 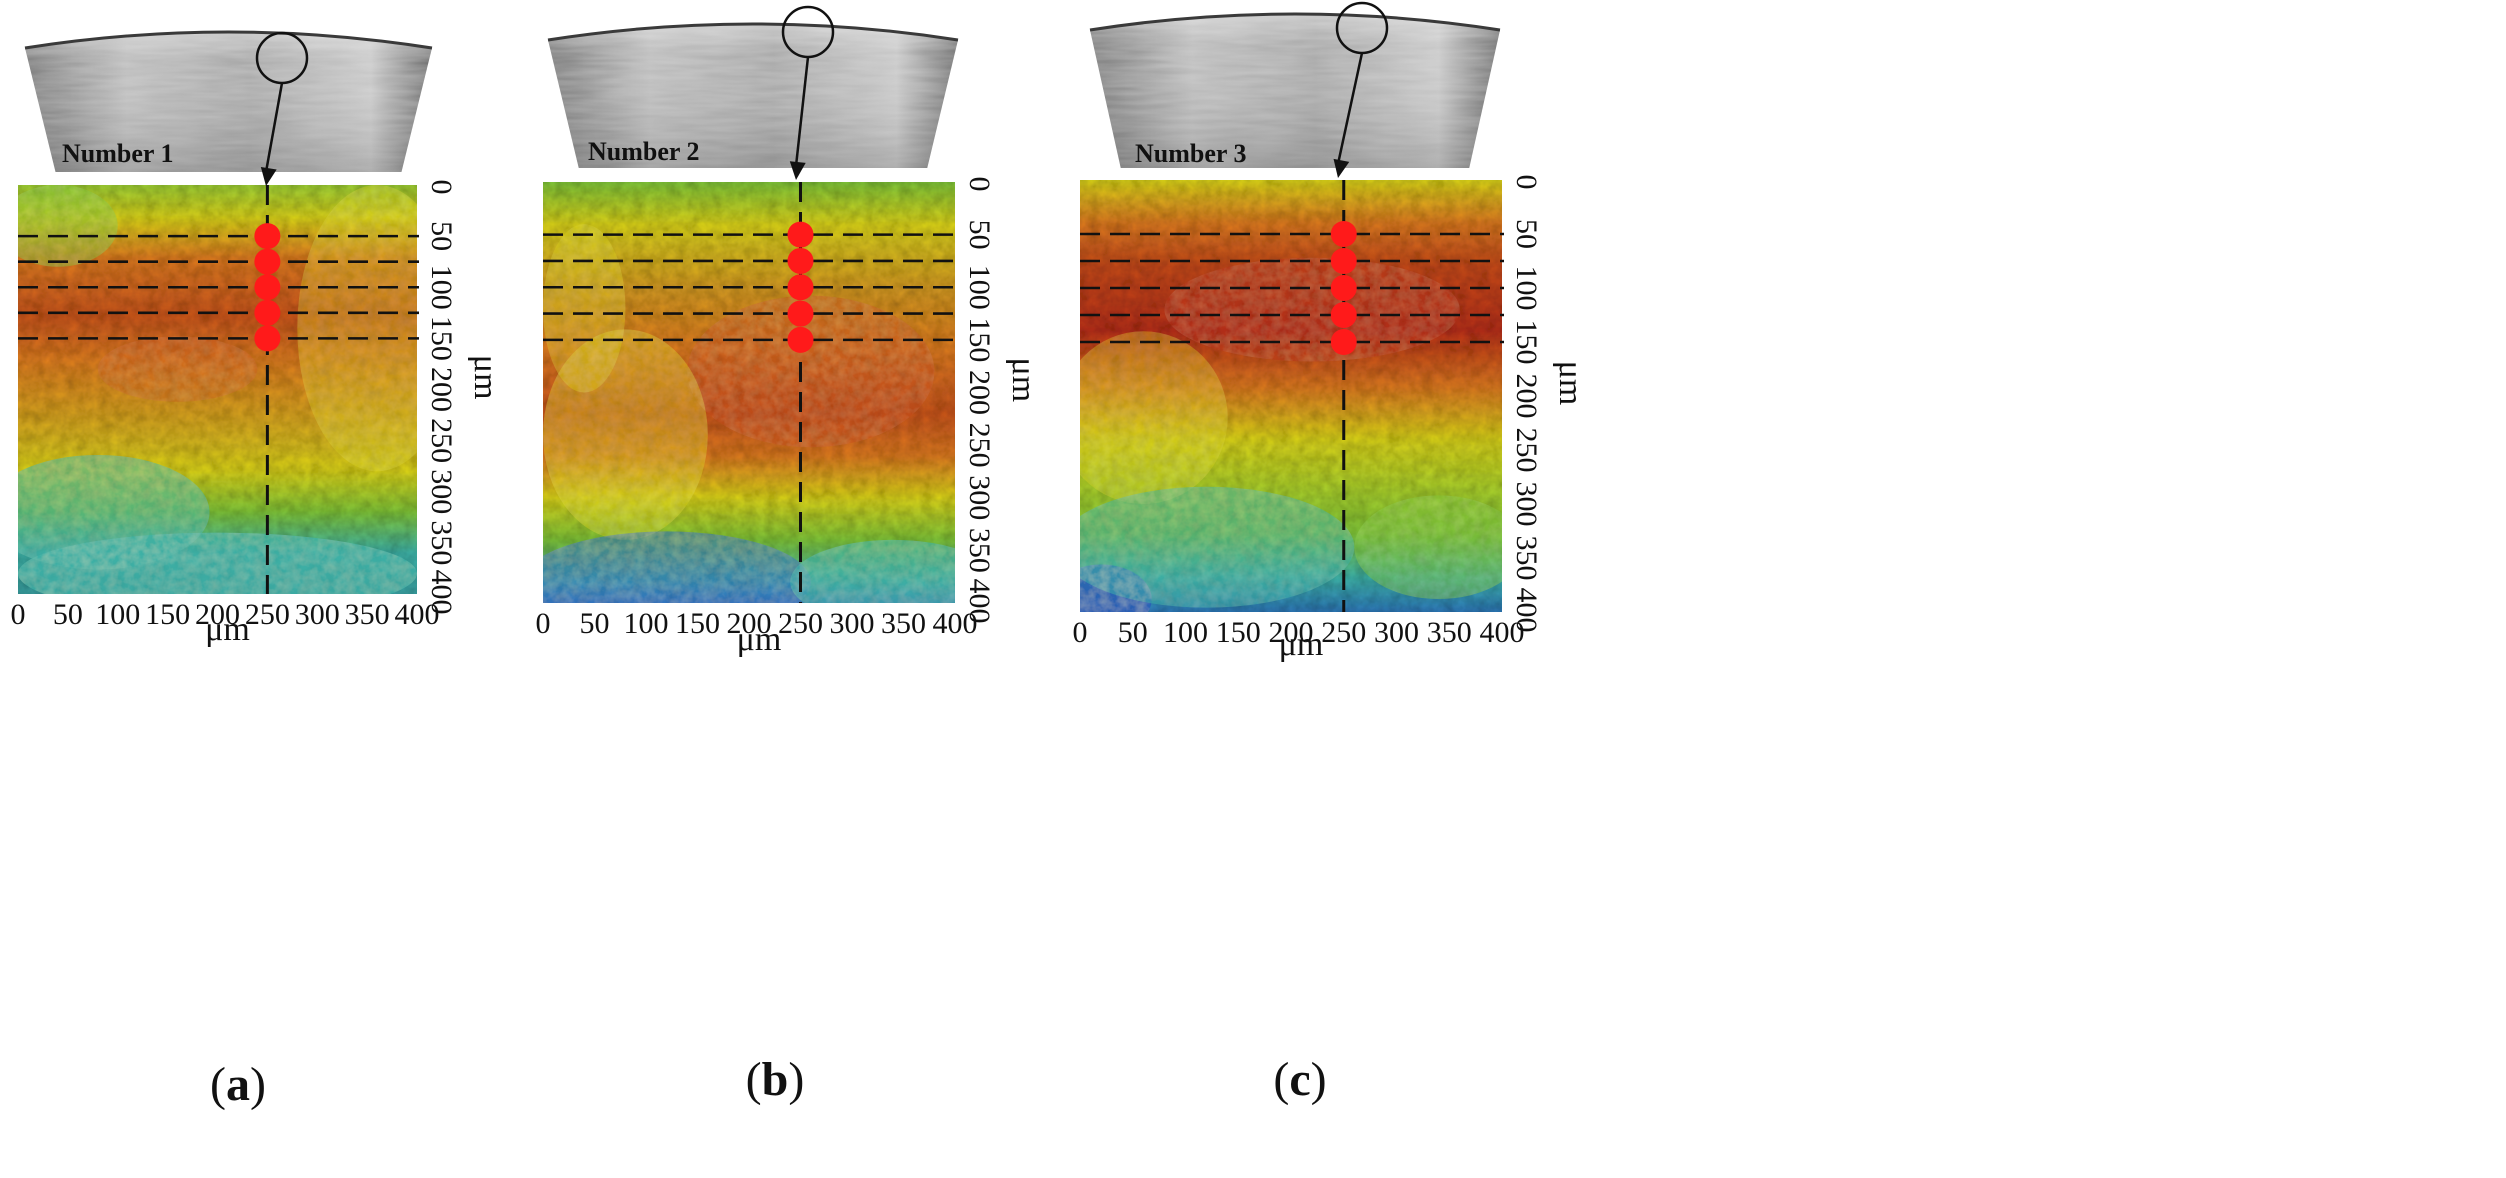 I want to click on panel-label: (b), so click(x=775, y=1079).